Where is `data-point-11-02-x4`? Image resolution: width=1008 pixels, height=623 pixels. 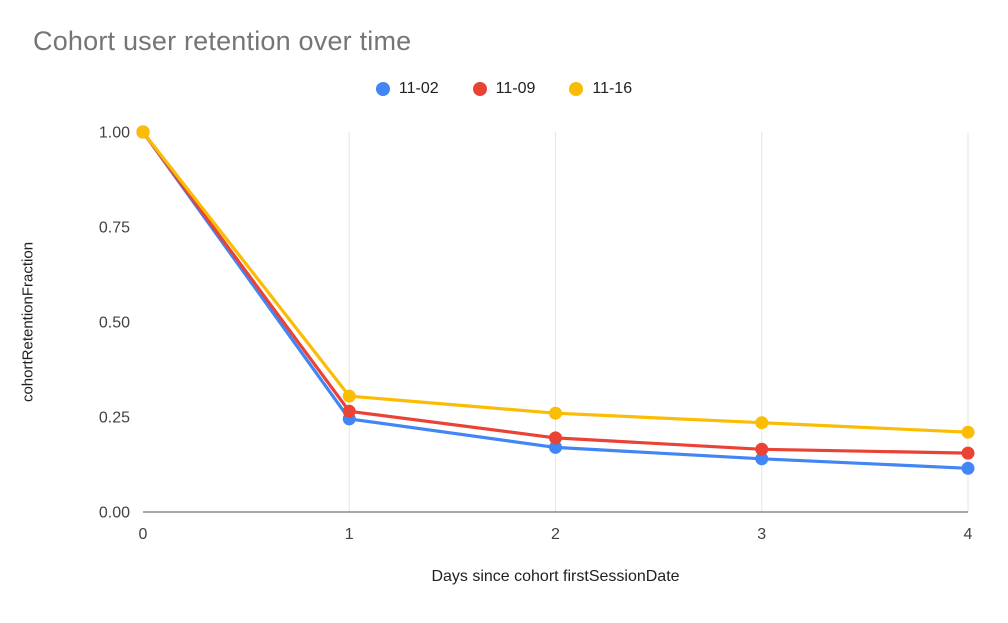 data-point-11-02-x4 is located at coordinates (968, 468).